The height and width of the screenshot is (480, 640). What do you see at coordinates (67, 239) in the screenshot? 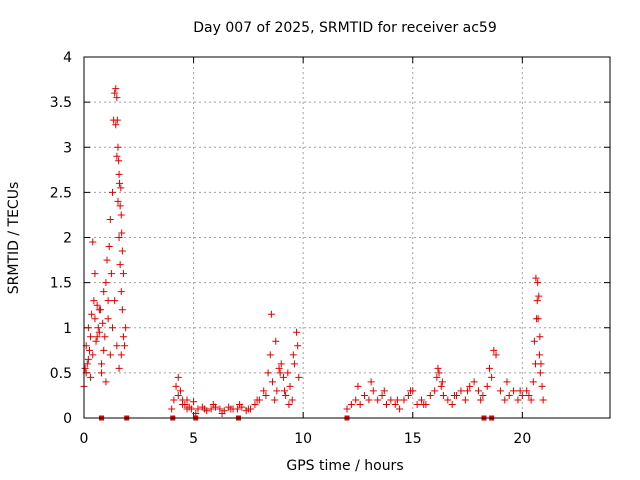
I see `y-tick-label: 2` at bounding box center [67, 239].